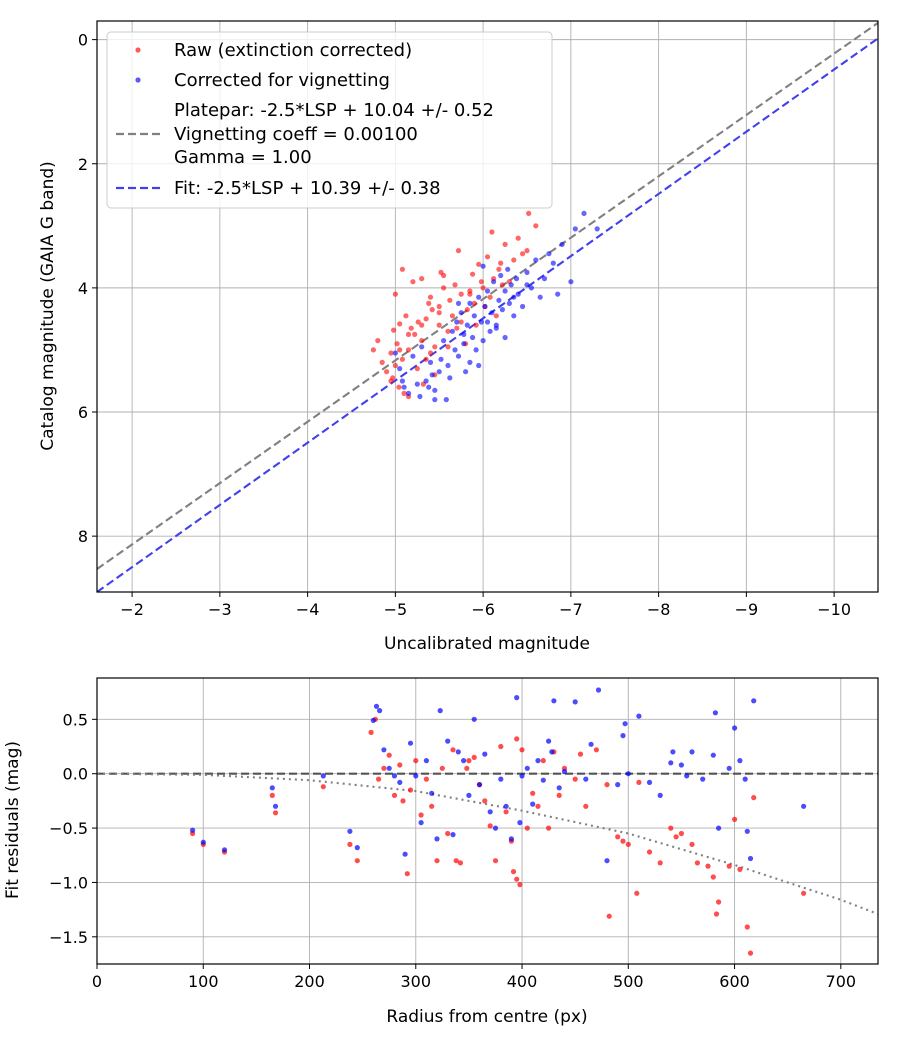  Describe the element at coordinates (13, 820) in the screenshot. I see `bottom-y-axis-label: Fit residuals (mag)` at that location.